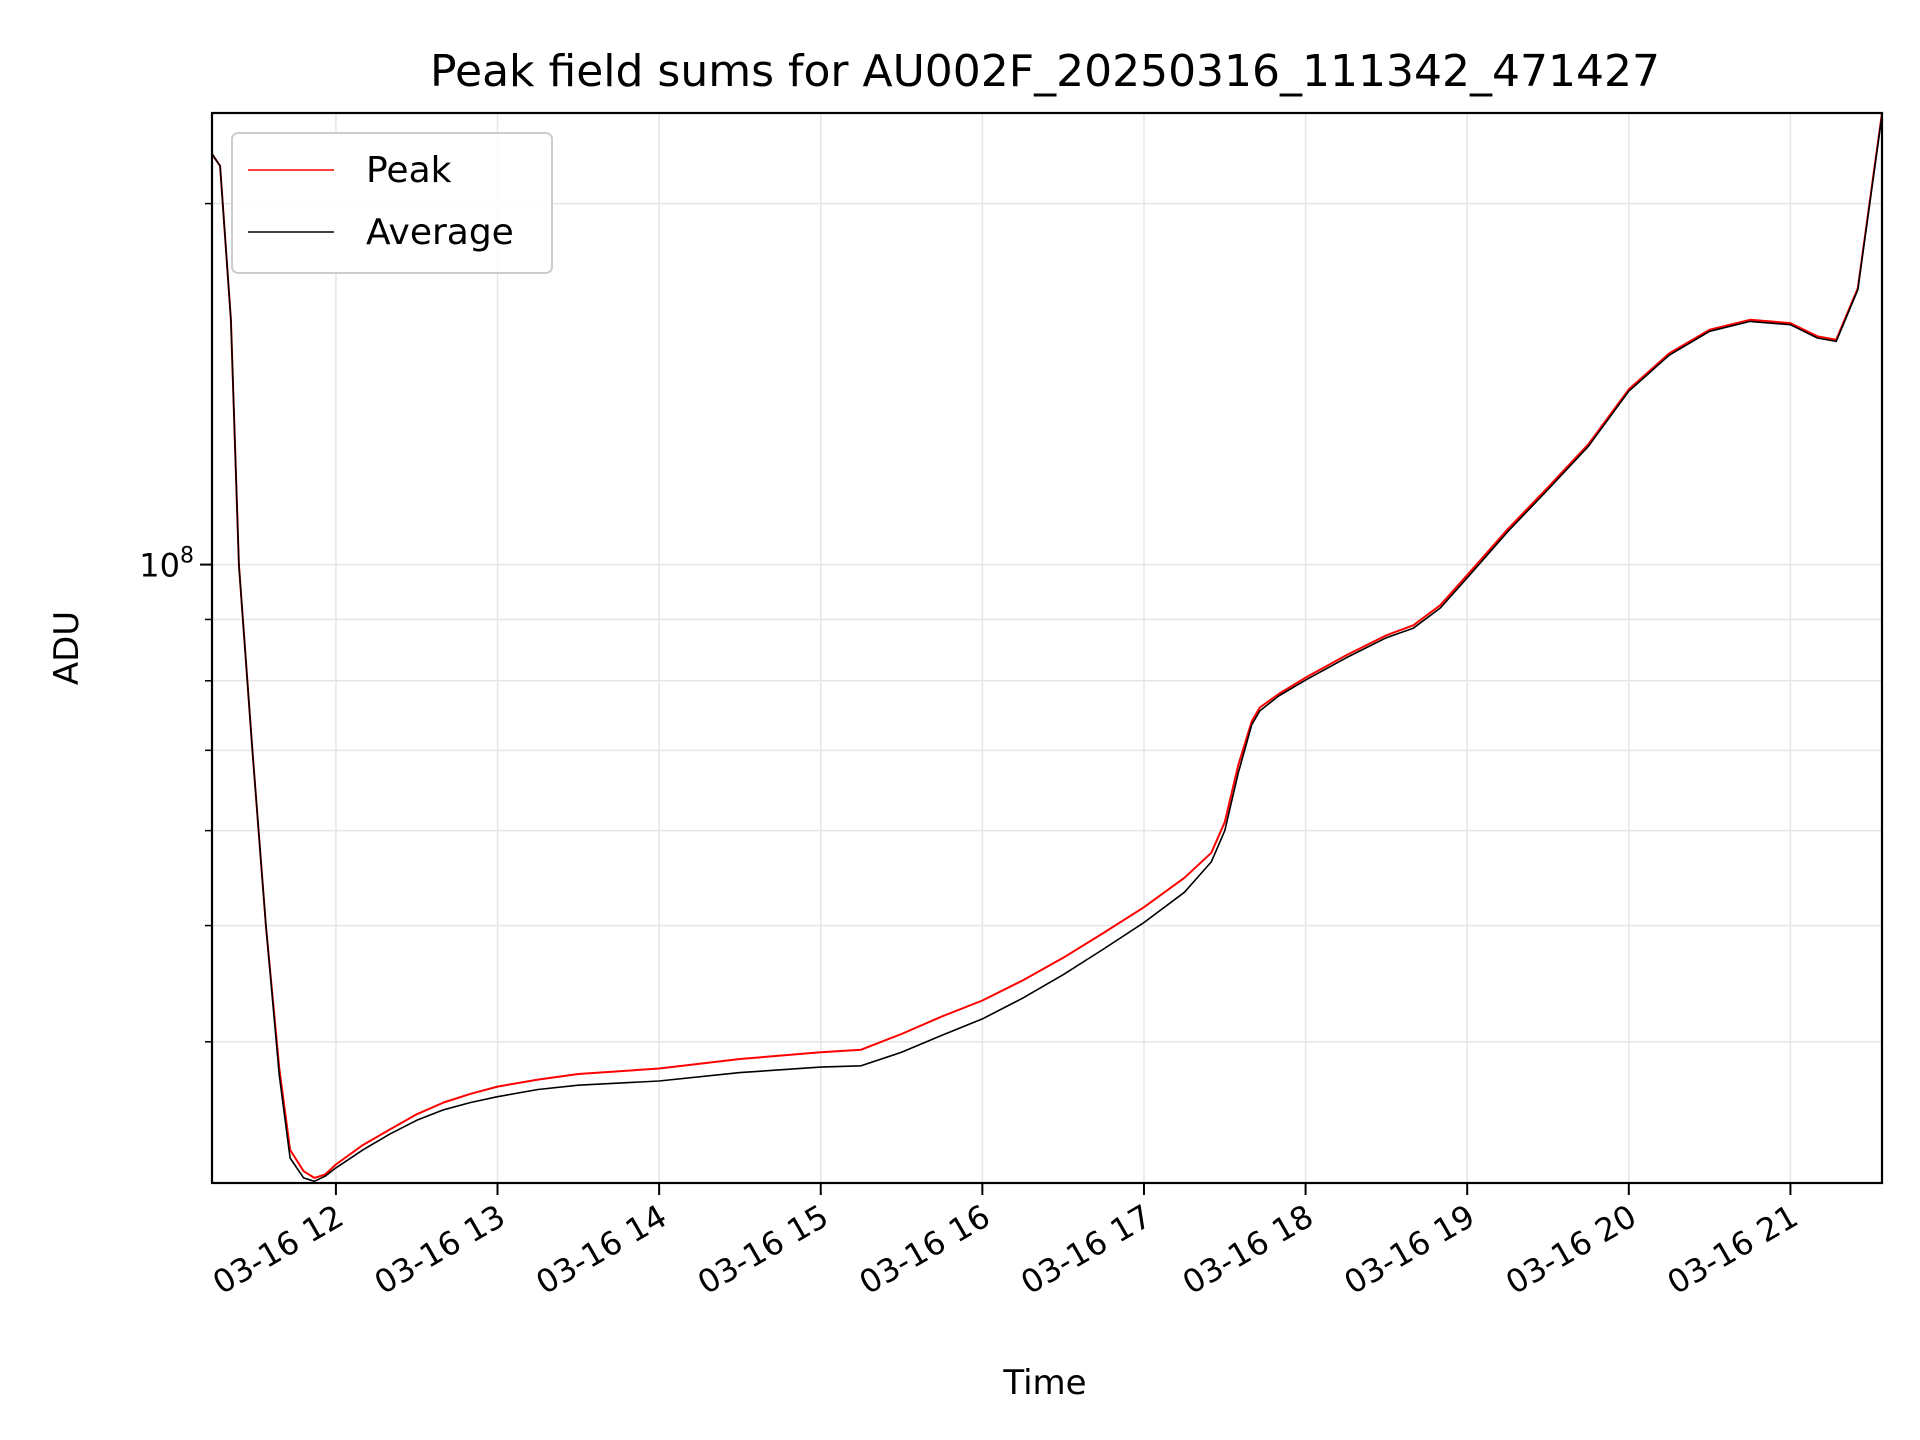  What do you see at coordinates (1733, 1249) in the screenshot?
I see `x-tick-label: 03-16 21` at bounding box center [1733, 1249].